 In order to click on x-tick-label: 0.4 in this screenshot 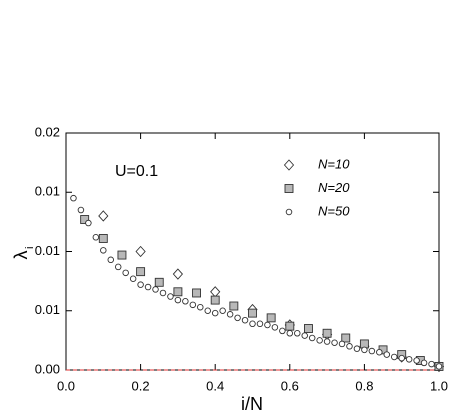, I will do `click(215, 385)`.